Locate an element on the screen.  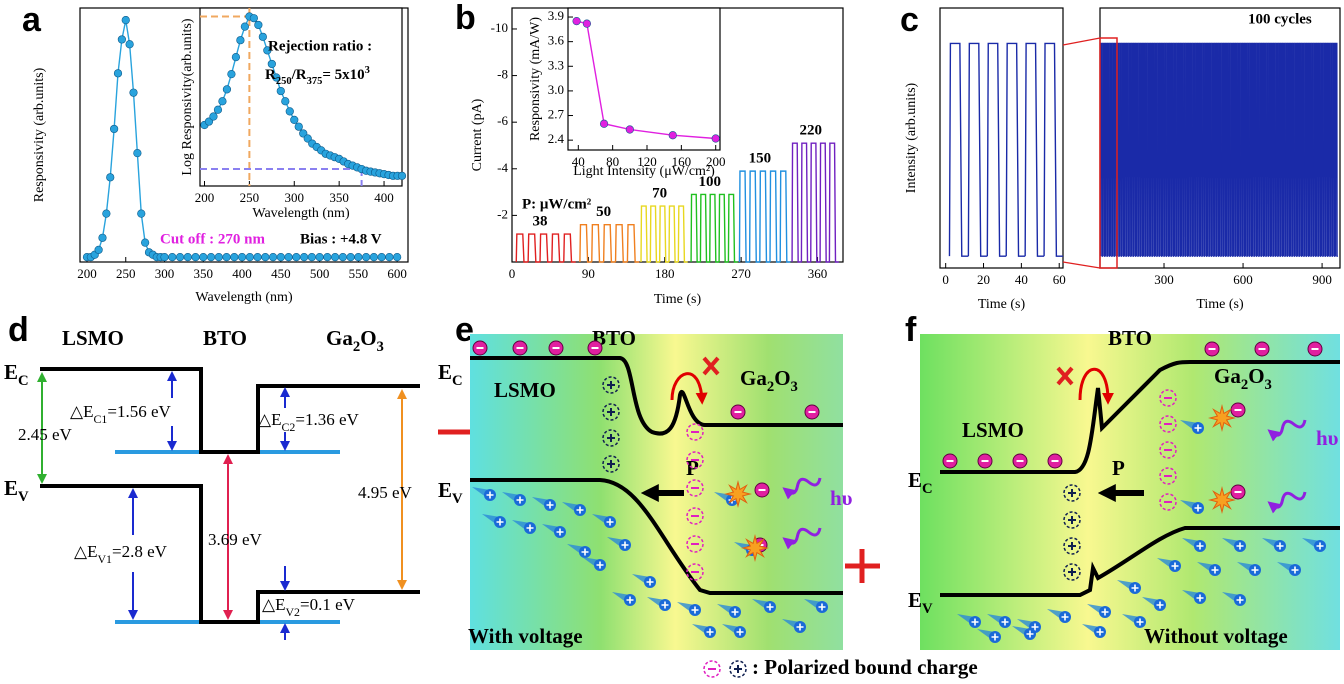
curved-arrow is located at coordinates (1096, 386).